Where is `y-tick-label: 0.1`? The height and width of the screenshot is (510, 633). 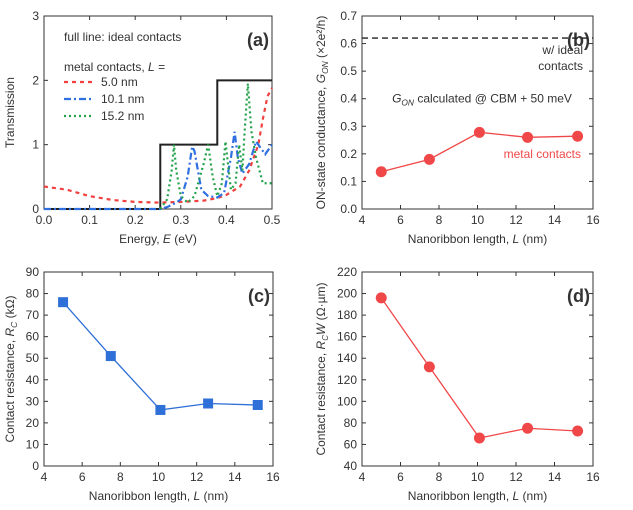 y-tick-label: 0.1 is located at coordinates (348, 181).